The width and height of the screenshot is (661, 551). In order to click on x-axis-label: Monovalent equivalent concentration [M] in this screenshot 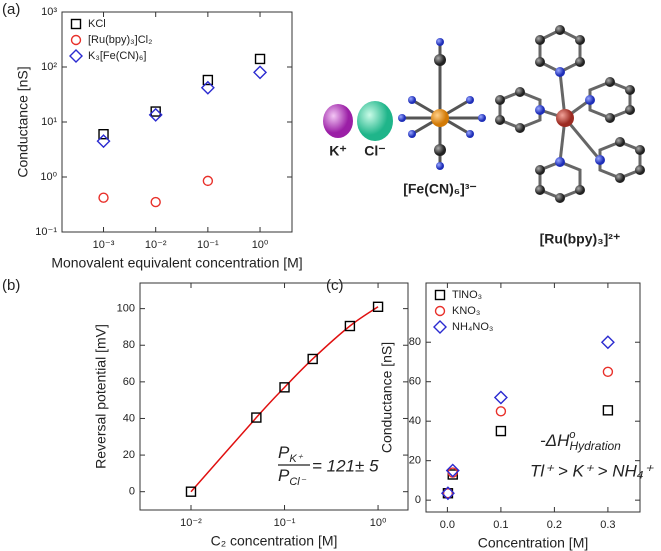, I will do `click(176, 263)`.